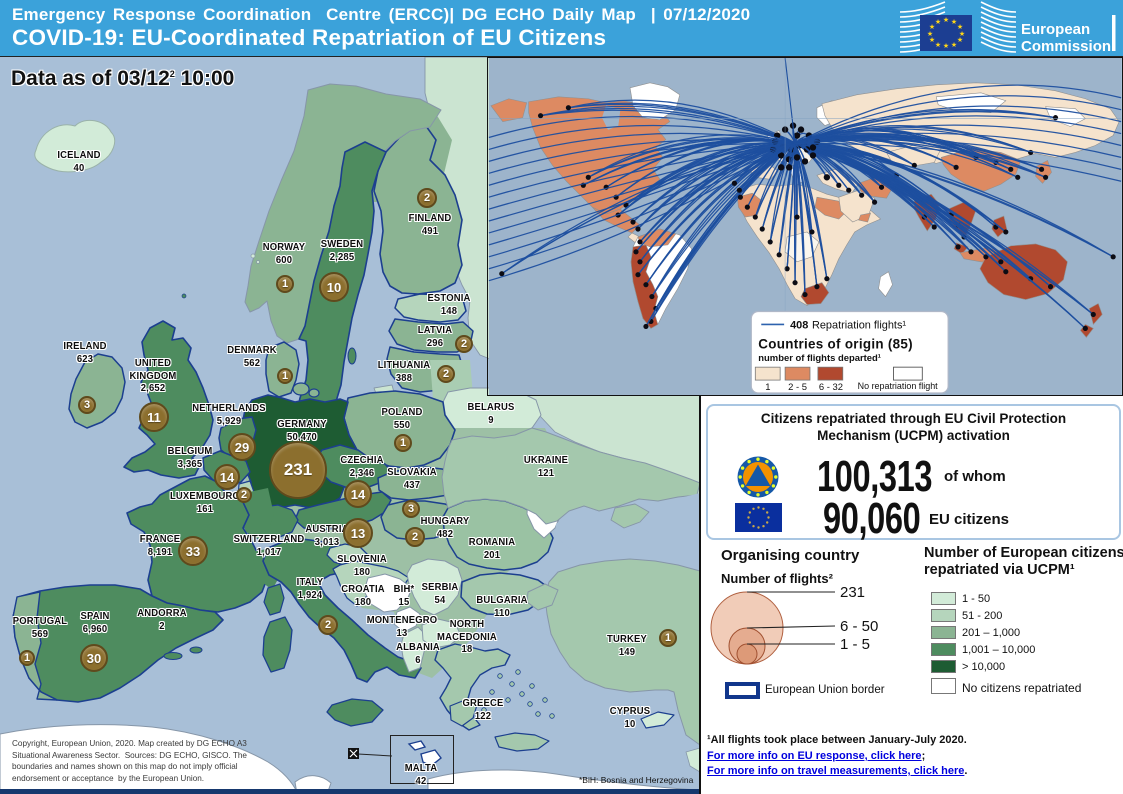  What do you see at coordinates (835, 343) in the screenshot?
I see `svg-text: Countries of origin (85)` at bounding box center [835, 343].